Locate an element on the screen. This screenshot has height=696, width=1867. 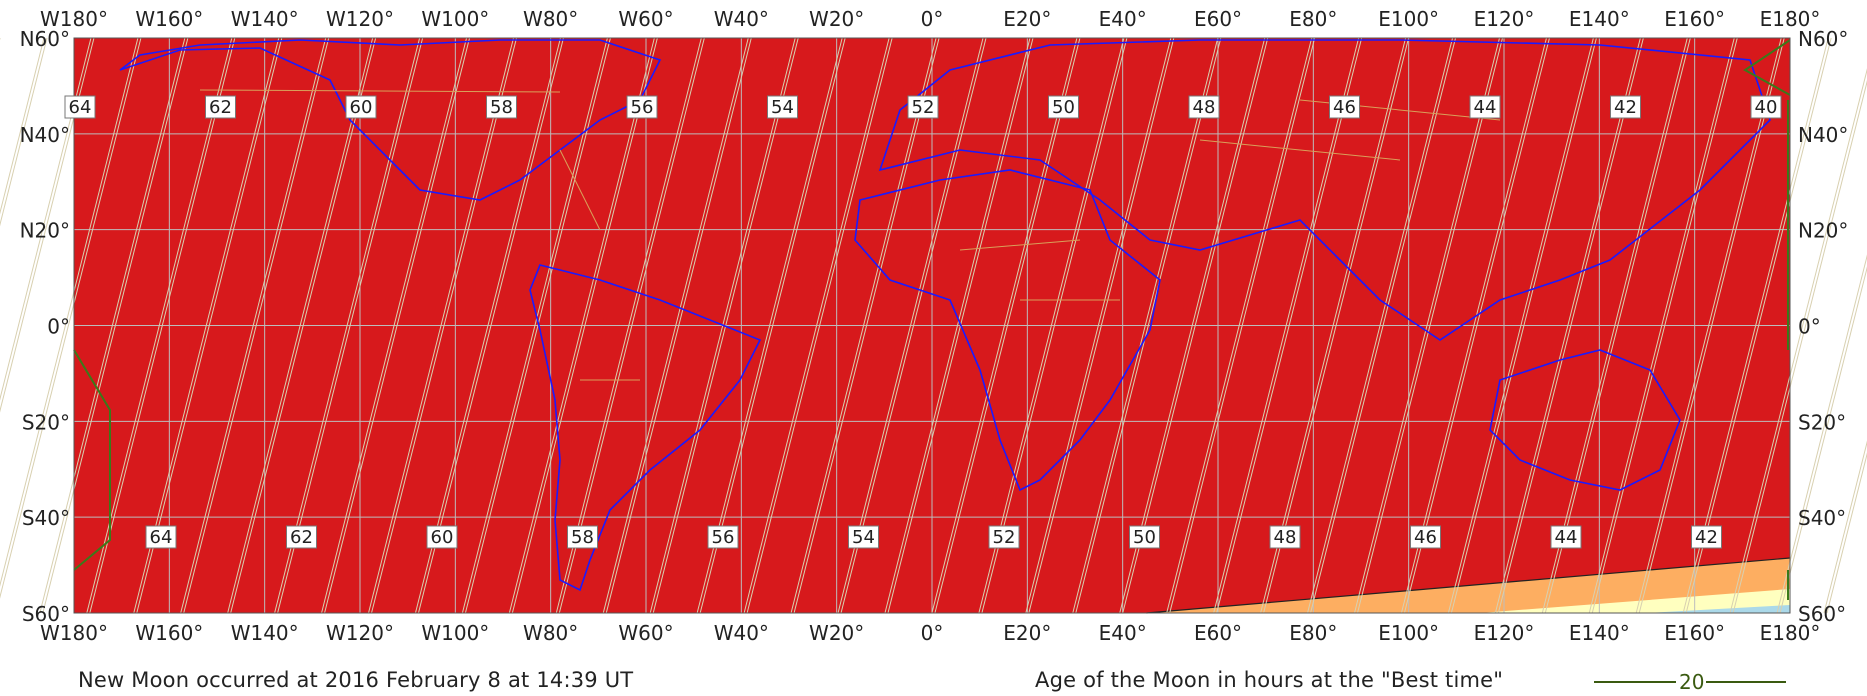
age-legend-sample: 20 is located at coordinates (1690, 682).